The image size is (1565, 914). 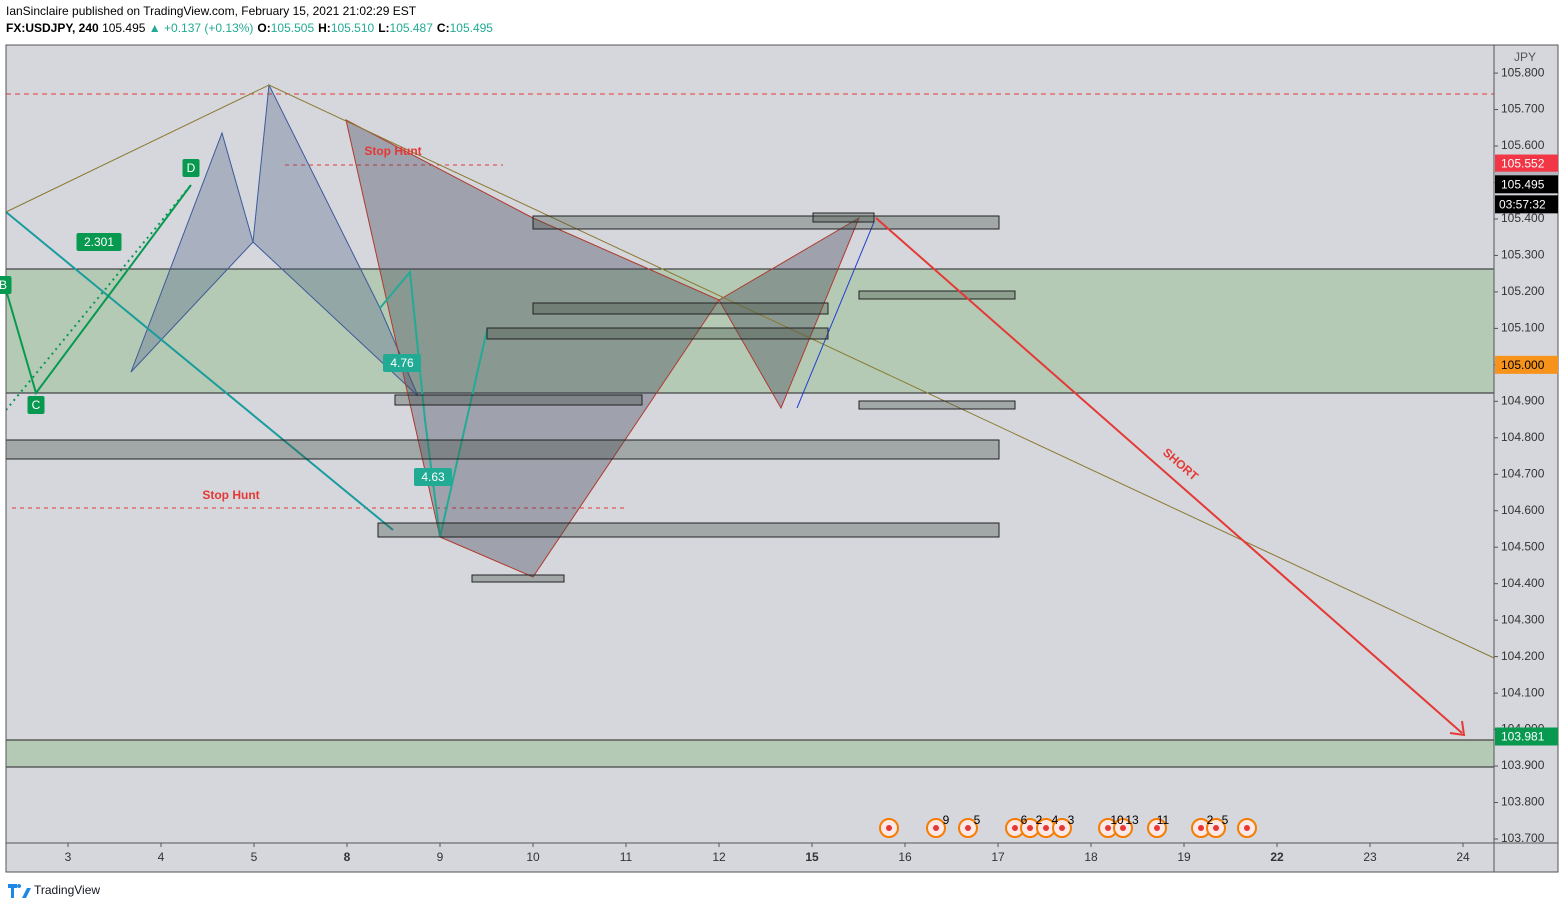 What do you see at coordinates (1523, 145) in the screenshot?
I see `y-tick-label: 105.600` at bounding box center [1523, 145].